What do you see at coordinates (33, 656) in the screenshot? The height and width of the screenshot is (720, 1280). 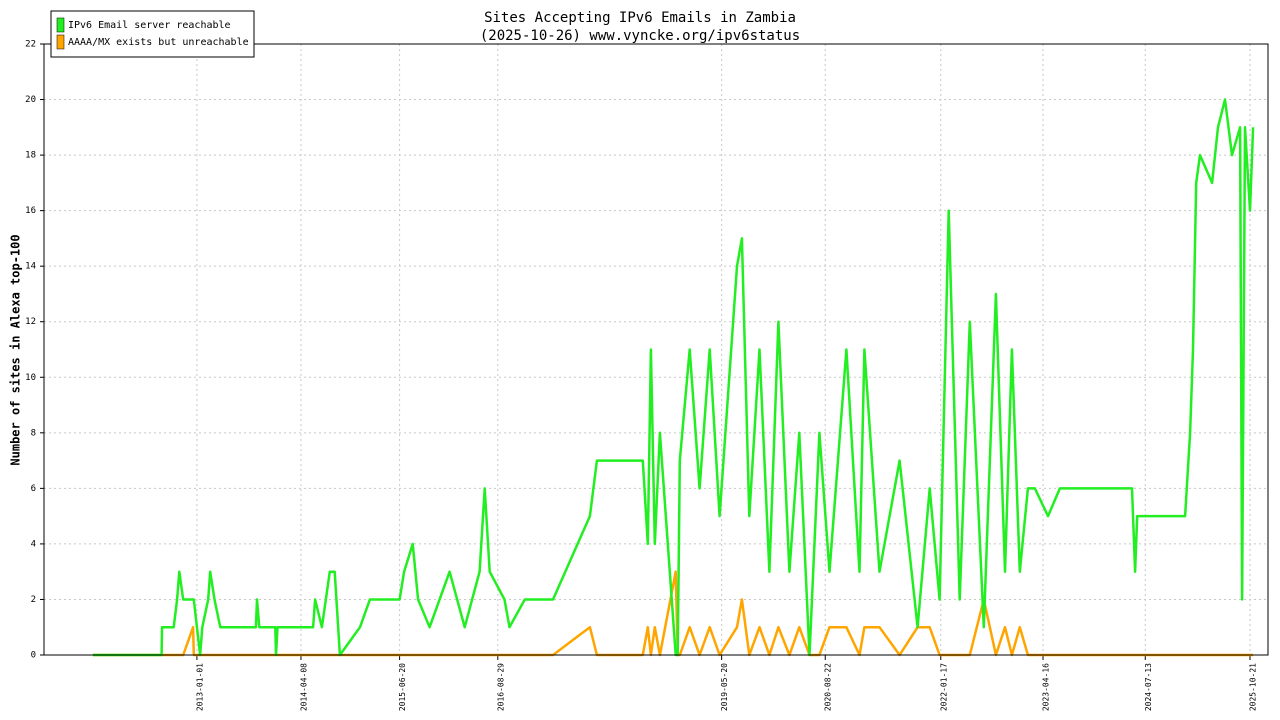 I see `y-tick-label: 0` at bounding box center [33, 656].